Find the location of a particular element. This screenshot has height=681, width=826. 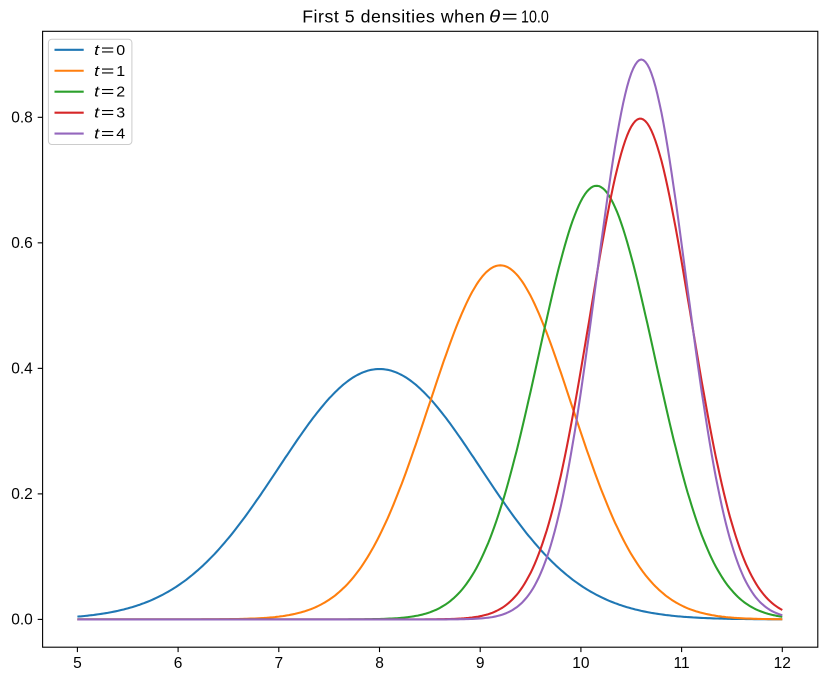

svg-text: First 5 densities when is located at coordinates (393, 17).